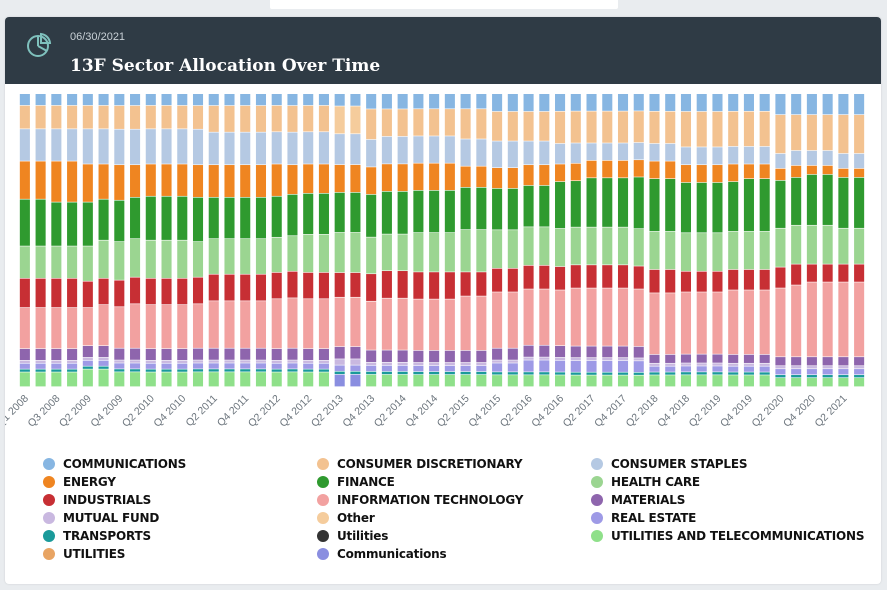  Describe the element at coordinates (669, 464) in the screenshot. I see `legend-item: CONSUMER STAPLES` at that location.